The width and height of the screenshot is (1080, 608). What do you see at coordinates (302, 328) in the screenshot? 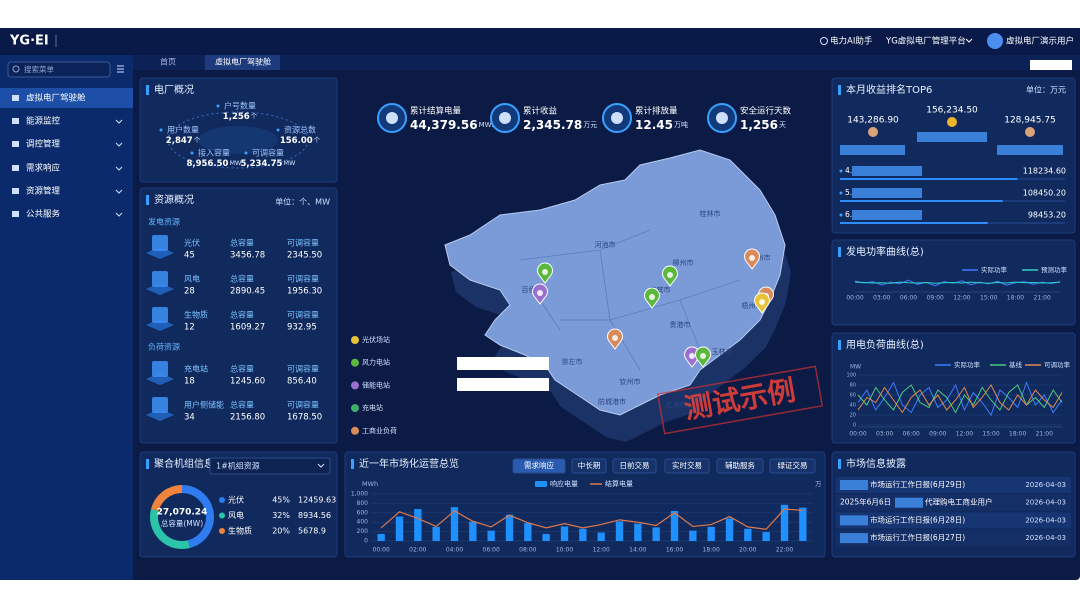
I see `resource-adjustable: 932.95` at bounding box center [302, 328].